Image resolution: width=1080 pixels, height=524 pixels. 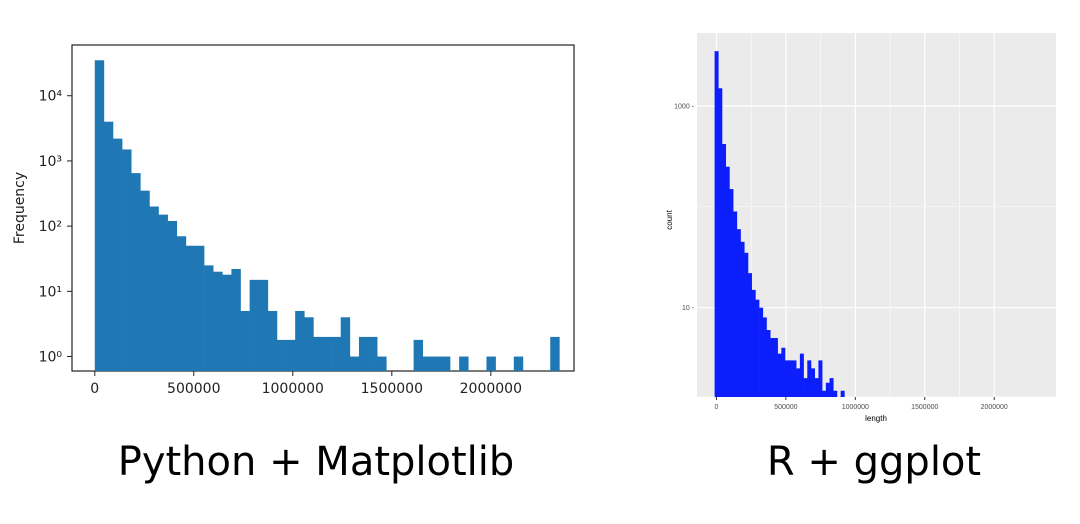 What do you see at coordinates (51, 97) in the screenshot?
I see `mpl-y-tick-label: 10⁴` at bounding box center [51, 97].